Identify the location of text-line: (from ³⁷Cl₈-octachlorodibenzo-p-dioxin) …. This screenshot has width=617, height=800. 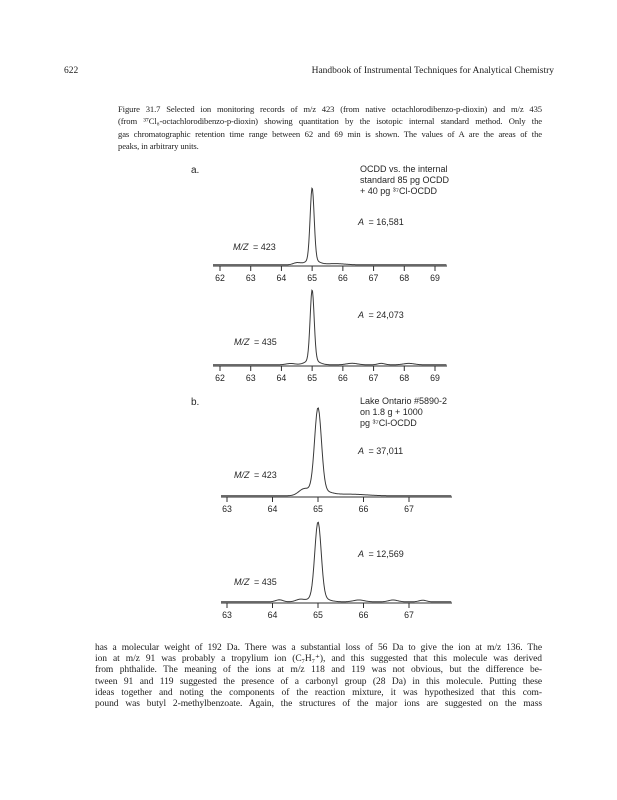
(330, 121).